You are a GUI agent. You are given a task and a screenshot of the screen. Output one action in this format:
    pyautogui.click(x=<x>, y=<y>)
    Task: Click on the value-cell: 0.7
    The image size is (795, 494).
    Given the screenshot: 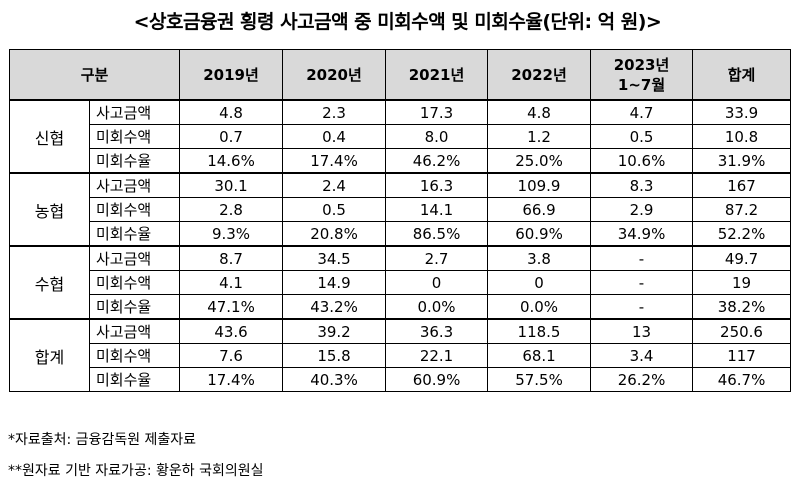 What is the action you would take?
    pyautogui.click(x=231, y=136)
    